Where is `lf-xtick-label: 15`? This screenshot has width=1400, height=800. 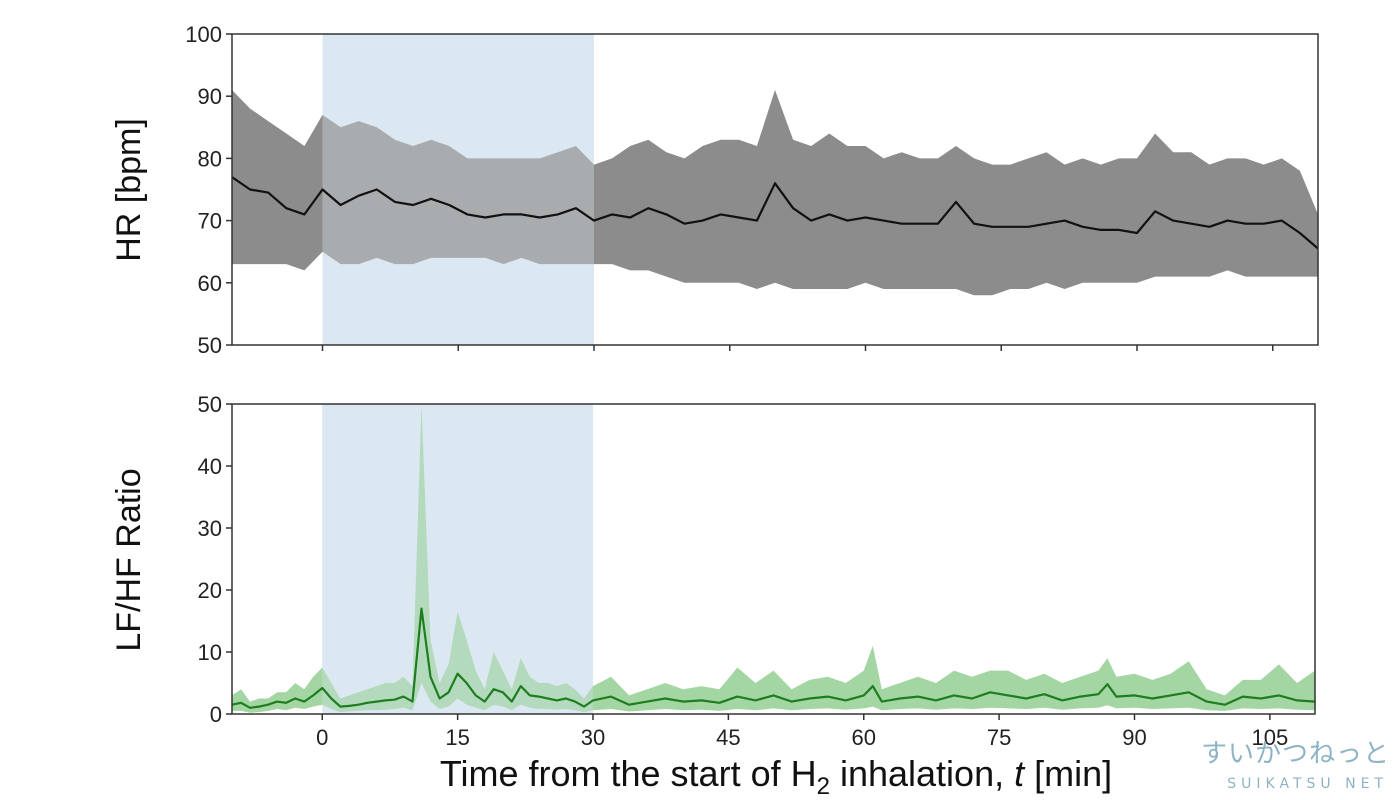 lf-xtick-label: 15 is located at coordinates (457, 737).